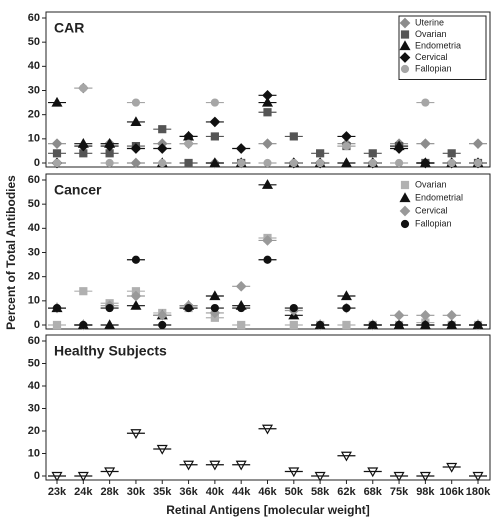 This screenshot has height=521, width=500. I want to click on x-tick-label: 35k, so click(162, 492).